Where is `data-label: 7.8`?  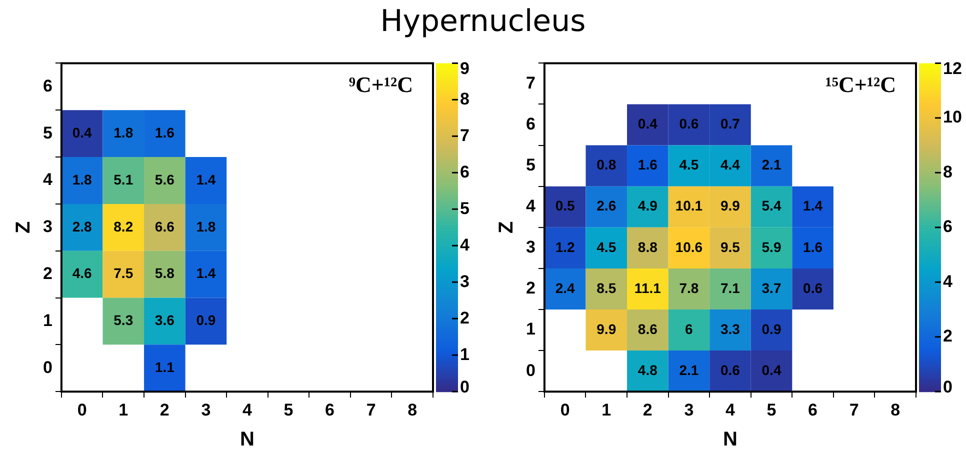 data-label: 7.8 is located at coordinates (689, 288).